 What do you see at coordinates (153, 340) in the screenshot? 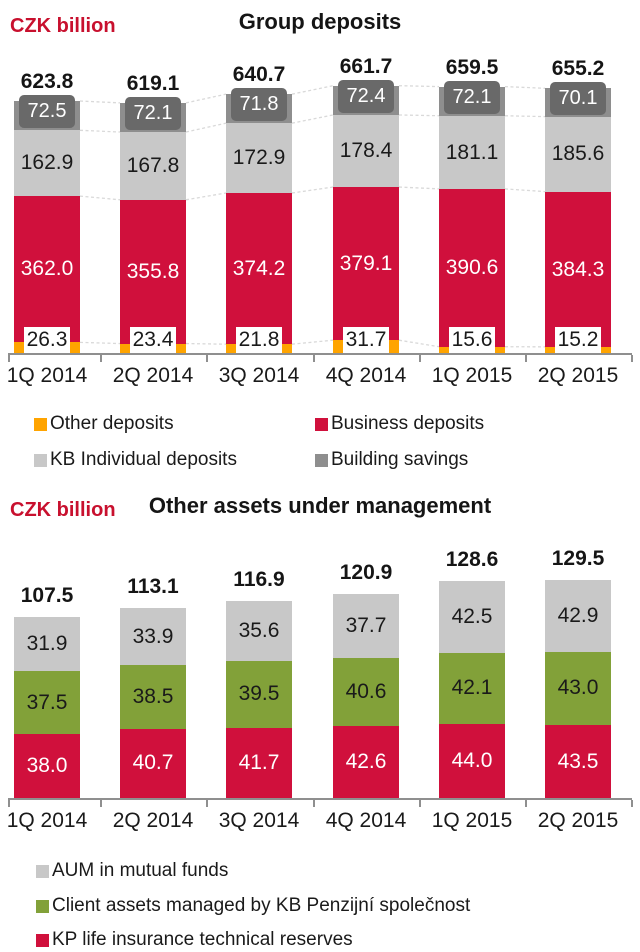
I see `segment-value-label: 23.4` at bounding box center [153, 340].